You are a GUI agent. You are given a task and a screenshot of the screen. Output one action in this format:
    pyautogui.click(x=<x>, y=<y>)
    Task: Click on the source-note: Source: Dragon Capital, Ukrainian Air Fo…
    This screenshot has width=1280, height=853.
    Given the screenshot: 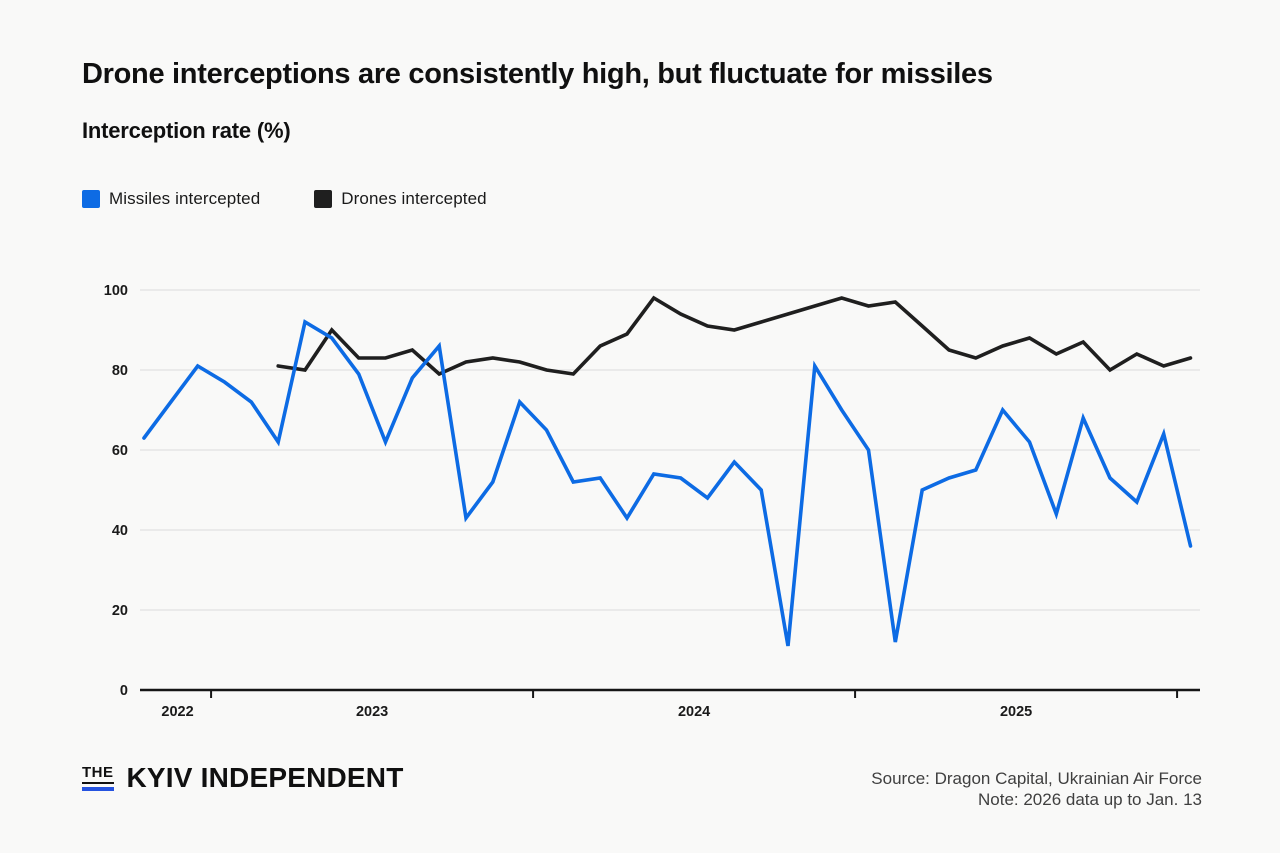 What is the action you would take?
    pyautogui.click(x=1036, y=789)
    